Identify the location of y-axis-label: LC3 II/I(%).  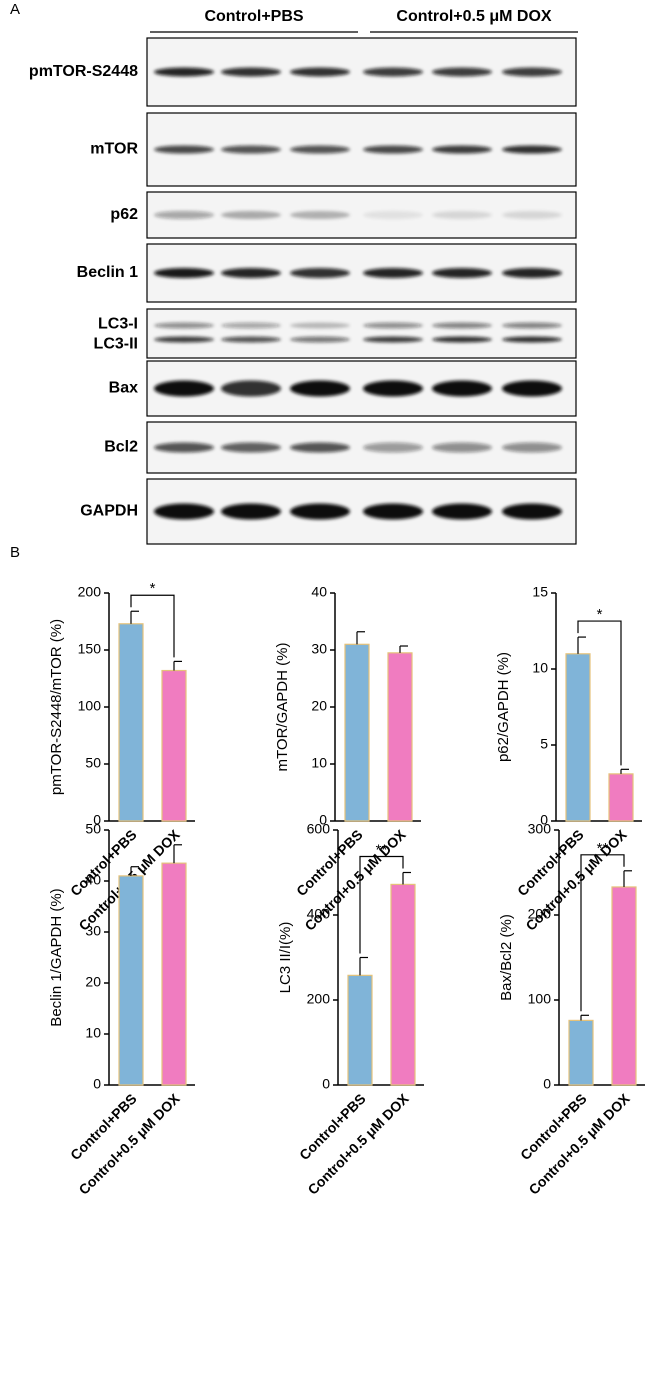
(285, 958).